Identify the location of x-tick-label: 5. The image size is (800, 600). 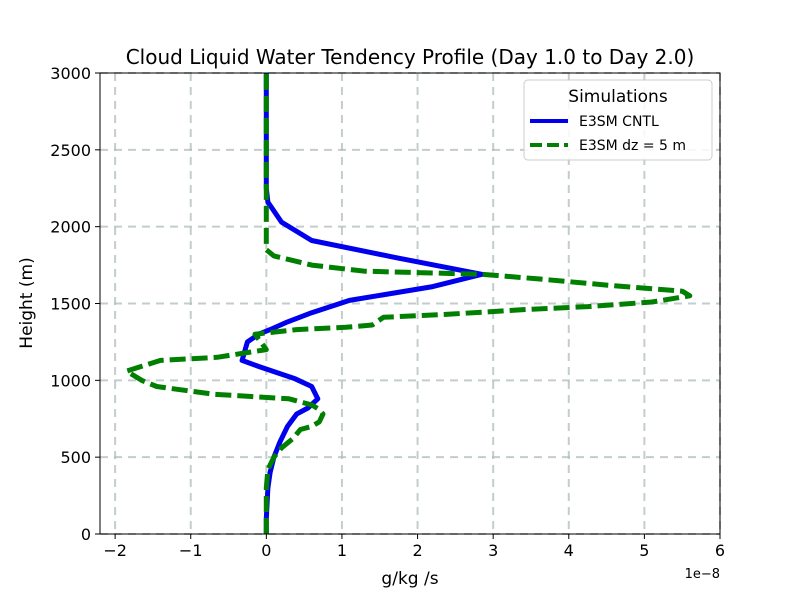
(644, 550).